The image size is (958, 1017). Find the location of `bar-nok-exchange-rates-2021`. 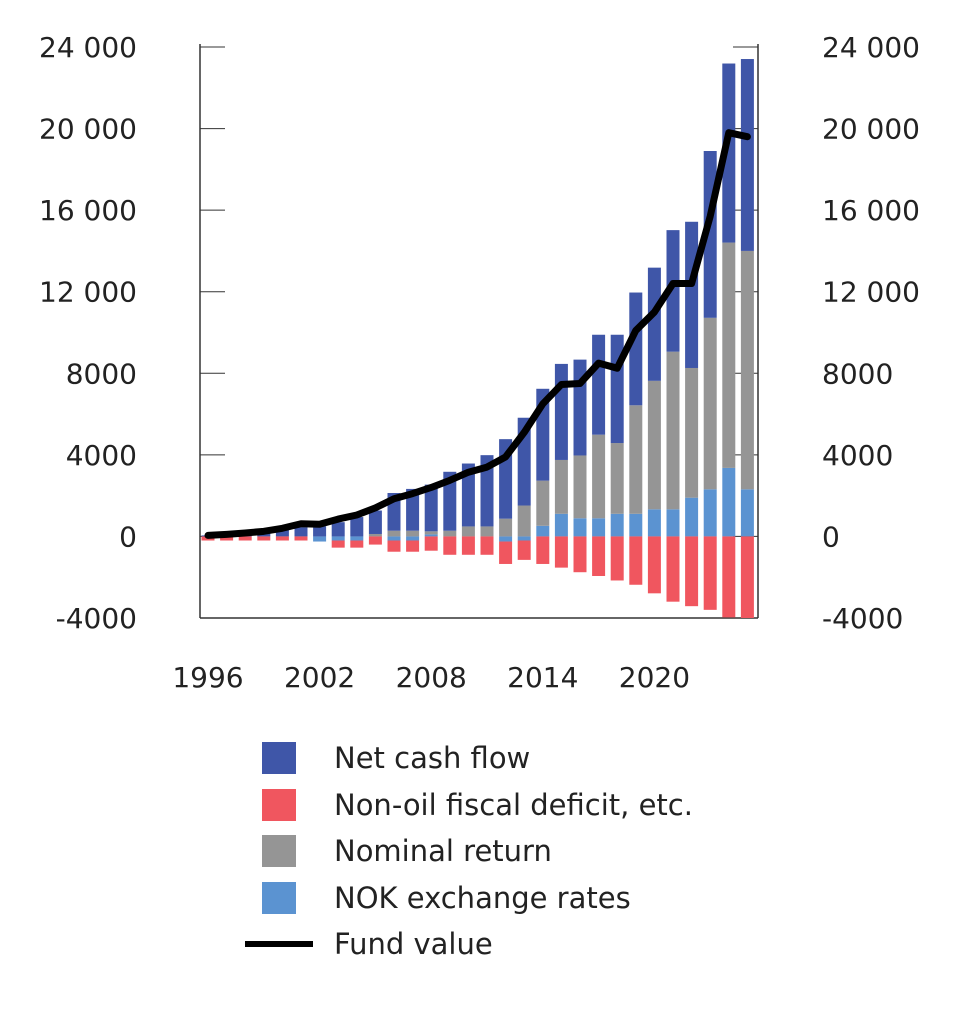

bar-nok-exchange-rates-2021 is located at coordinates (673, 523).